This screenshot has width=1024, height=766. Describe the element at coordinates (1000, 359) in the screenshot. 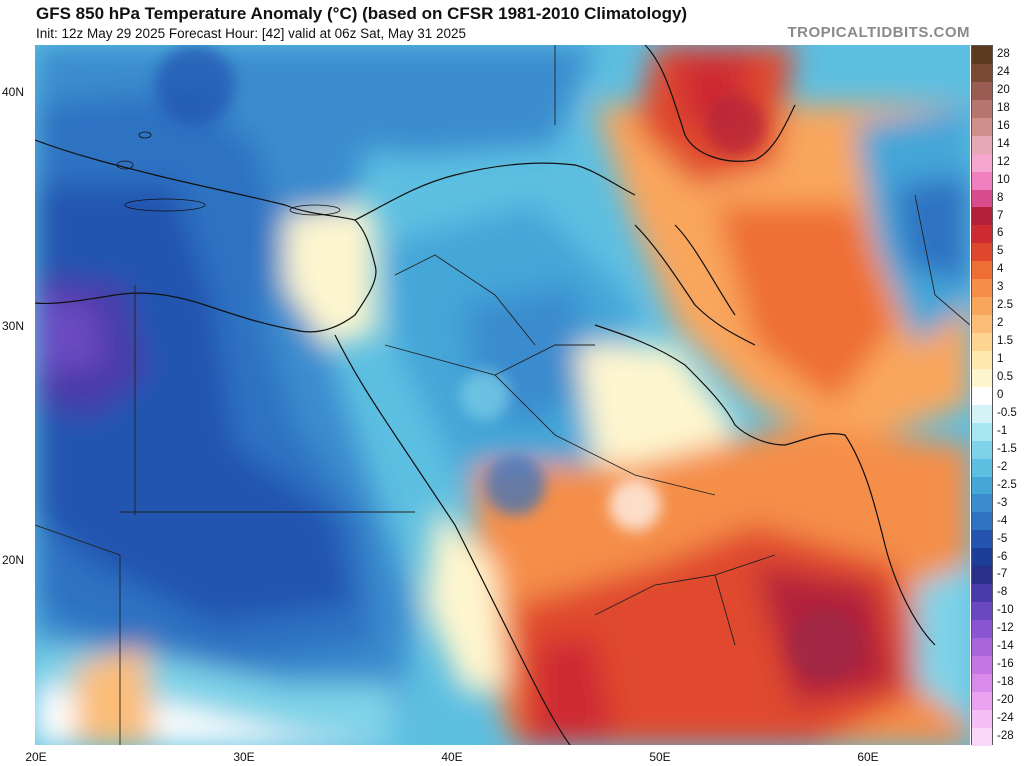

I see `colorbar-tick-label: 1` at that location.